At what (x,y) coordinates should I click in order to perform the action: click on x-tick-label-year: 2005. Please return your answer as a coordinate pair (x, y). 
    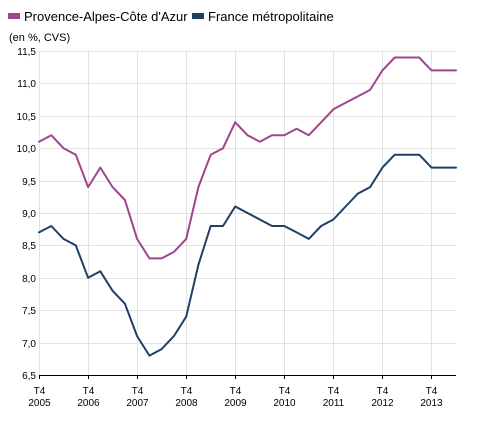
    Looking at the image, I should click on (39, 403).